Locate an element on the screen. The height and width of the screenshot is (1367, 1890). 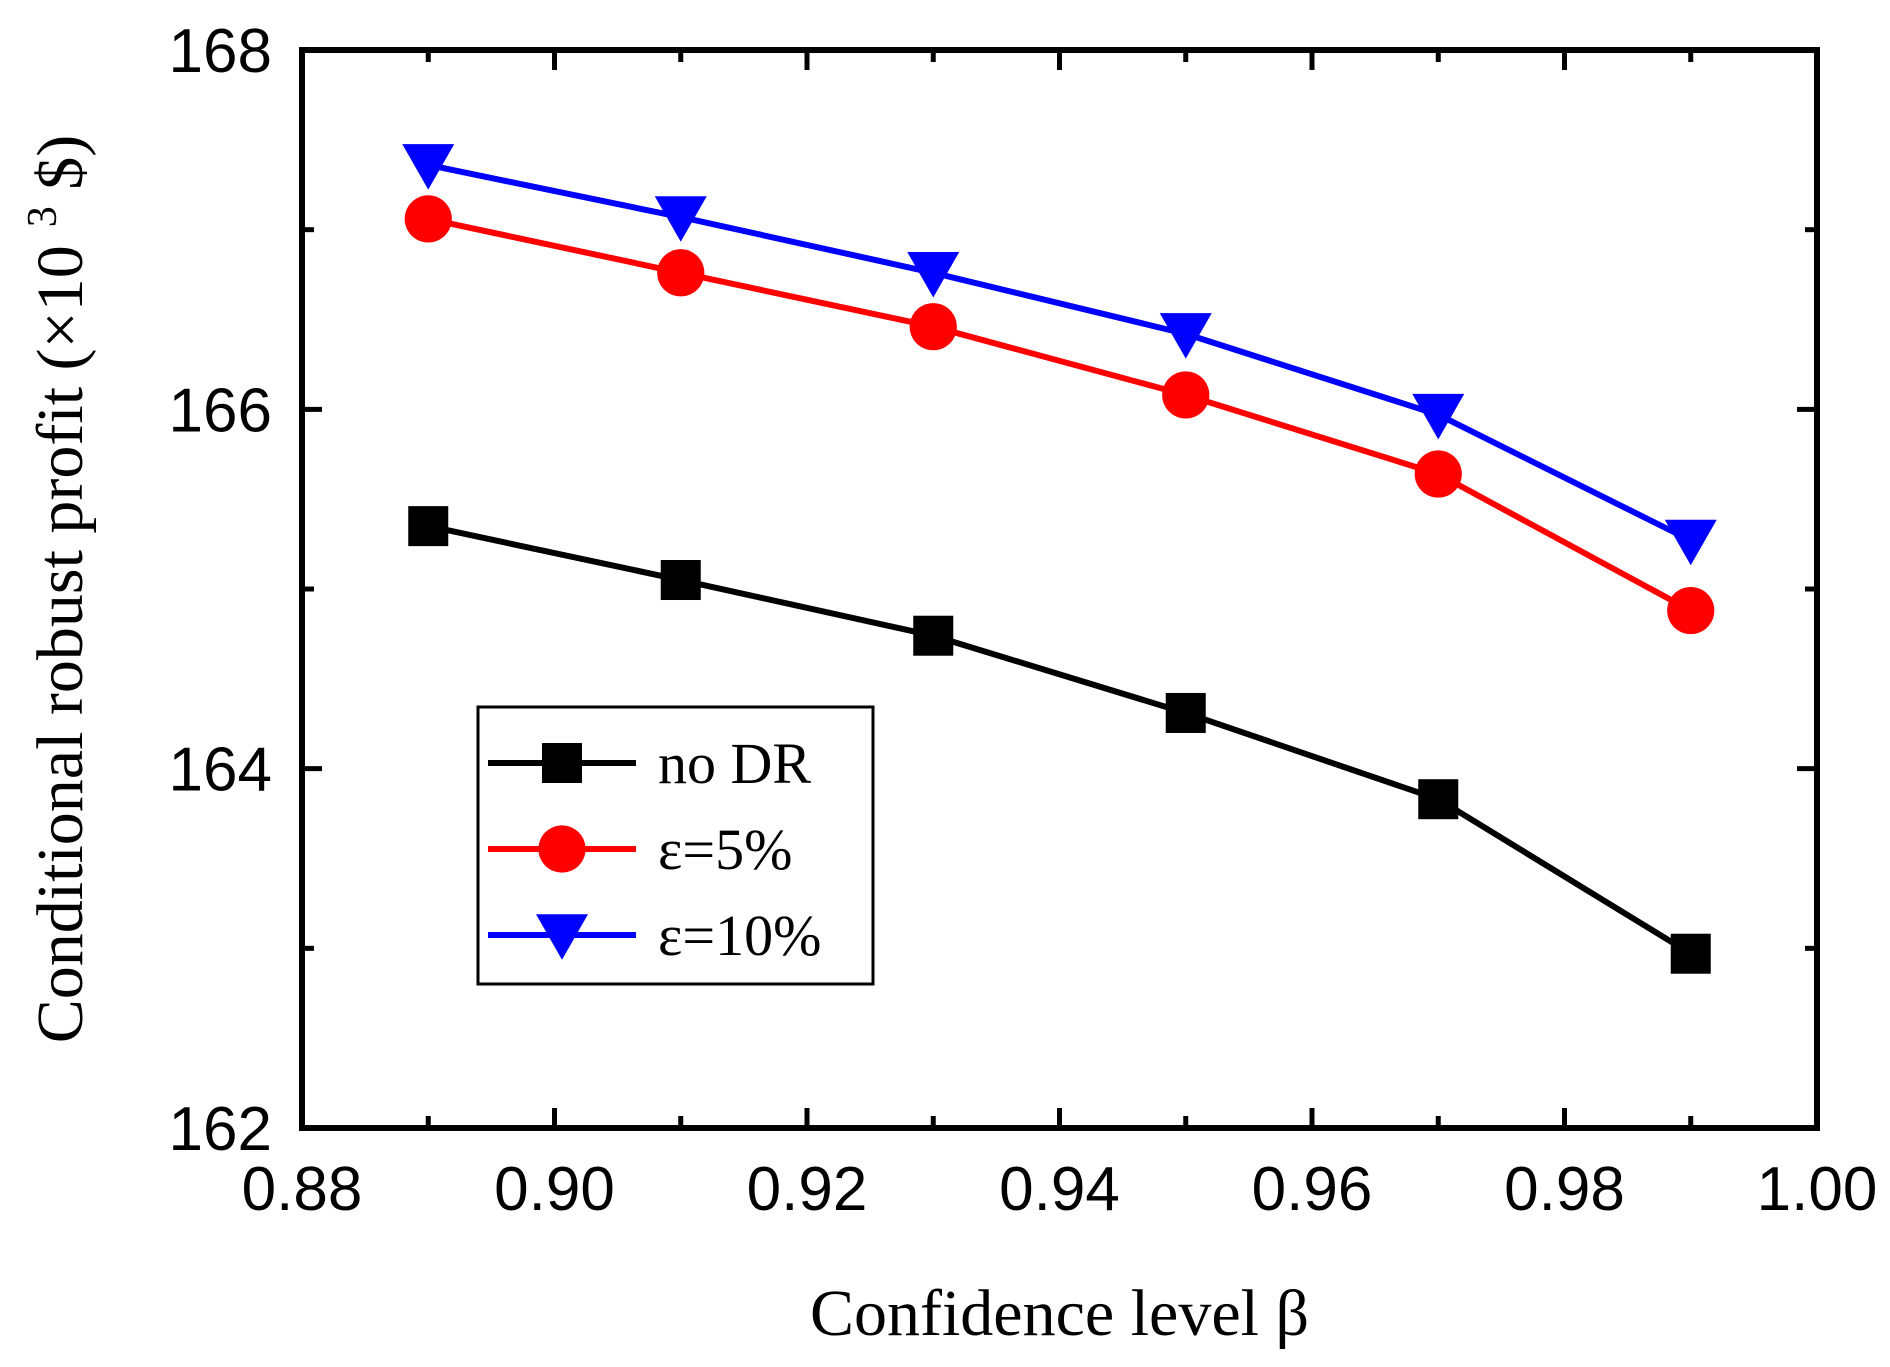
y-tick-label: 166 is located at coordinates (220, 410).